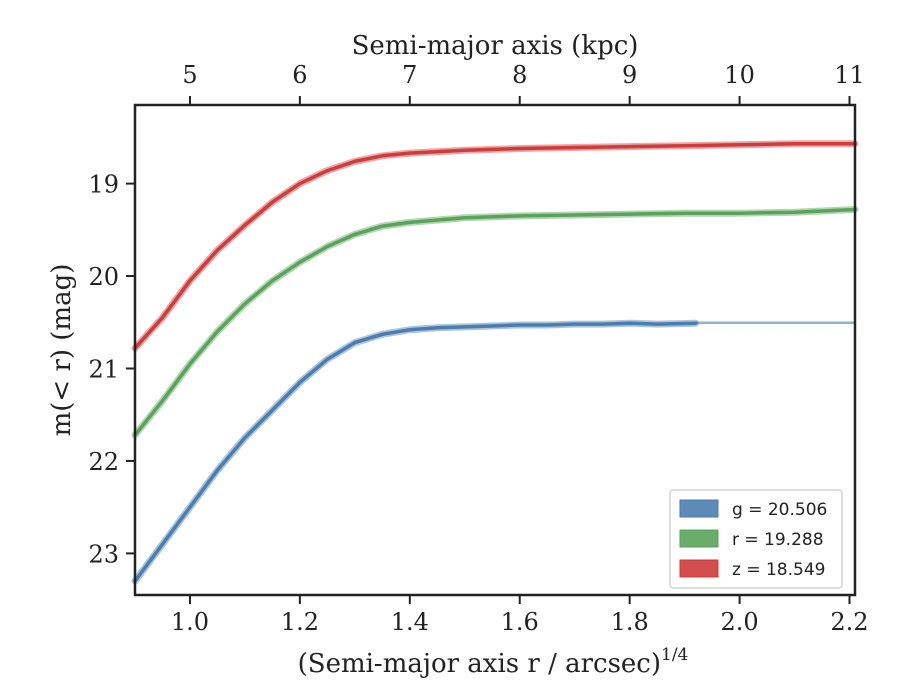 This screenshot has height=700, width=900. What do you see at coordinates (674, 655) in the screenshot?
I see `x-axis-title-exponent: 1/4` at bounding box center [674, 655].